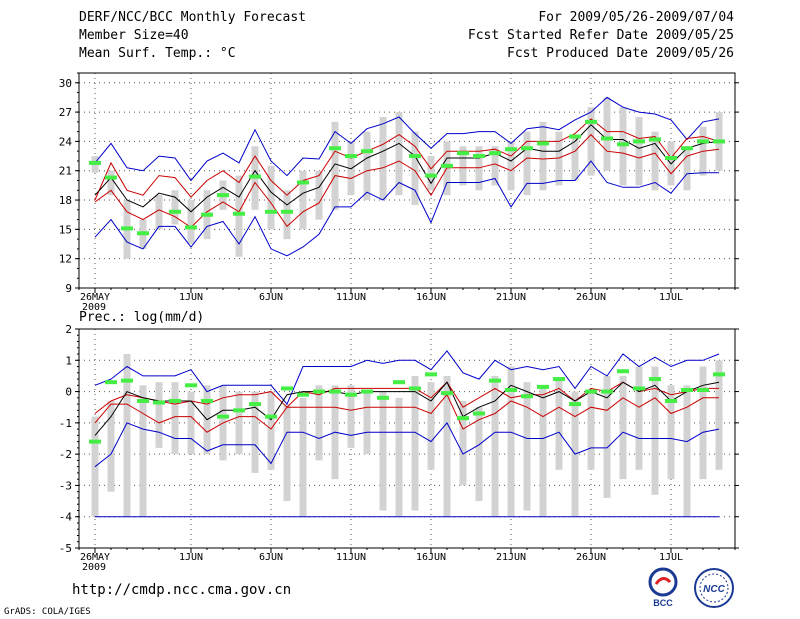 Image resolution: width=800 pixels, height=619 pixels. Describe the element at coordinates (65, 548) in the screenshot. I see `y-tick-label: -5` at that location.